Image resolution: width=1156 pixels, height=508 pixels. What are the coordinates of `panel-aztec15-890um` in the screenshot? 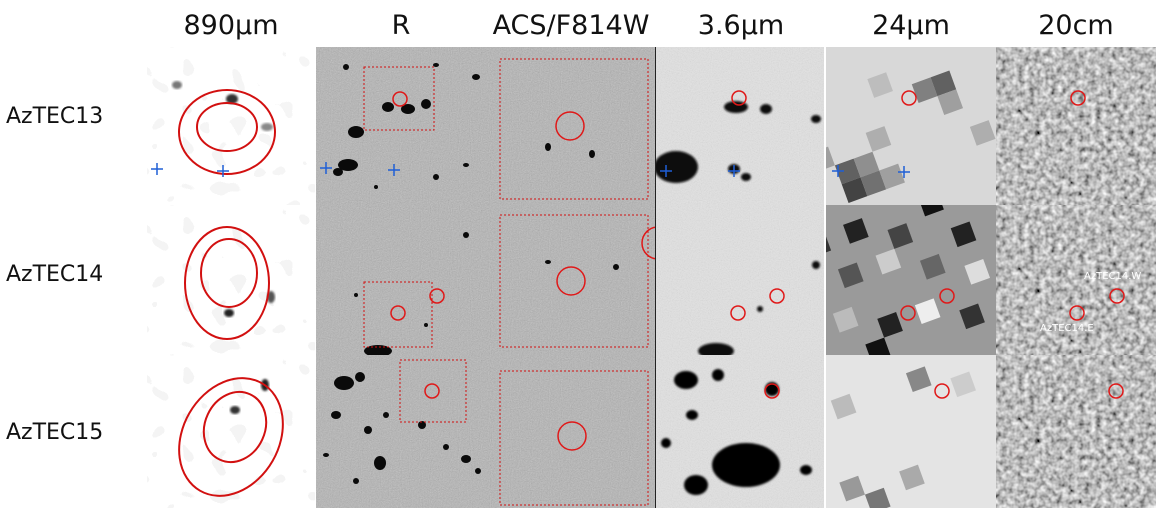 It's located at (231, 431).